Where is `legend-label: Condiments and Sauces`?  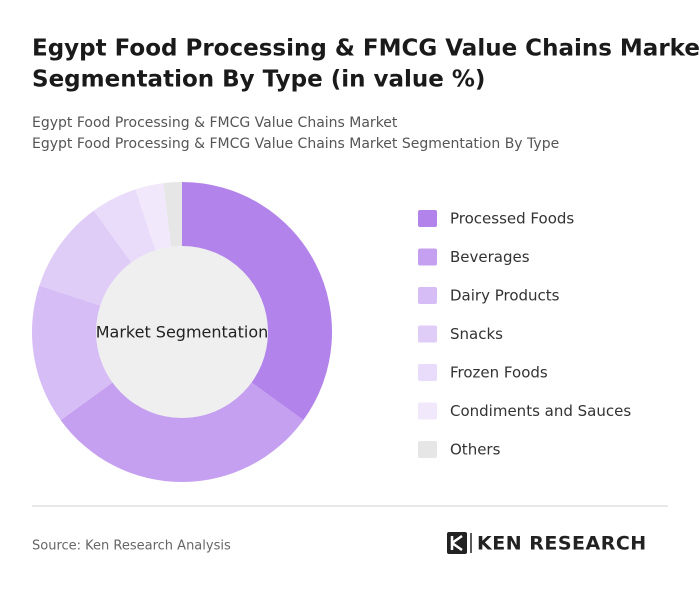
legend-label: Condiments and Sauces is located at coordinates (540, 411).